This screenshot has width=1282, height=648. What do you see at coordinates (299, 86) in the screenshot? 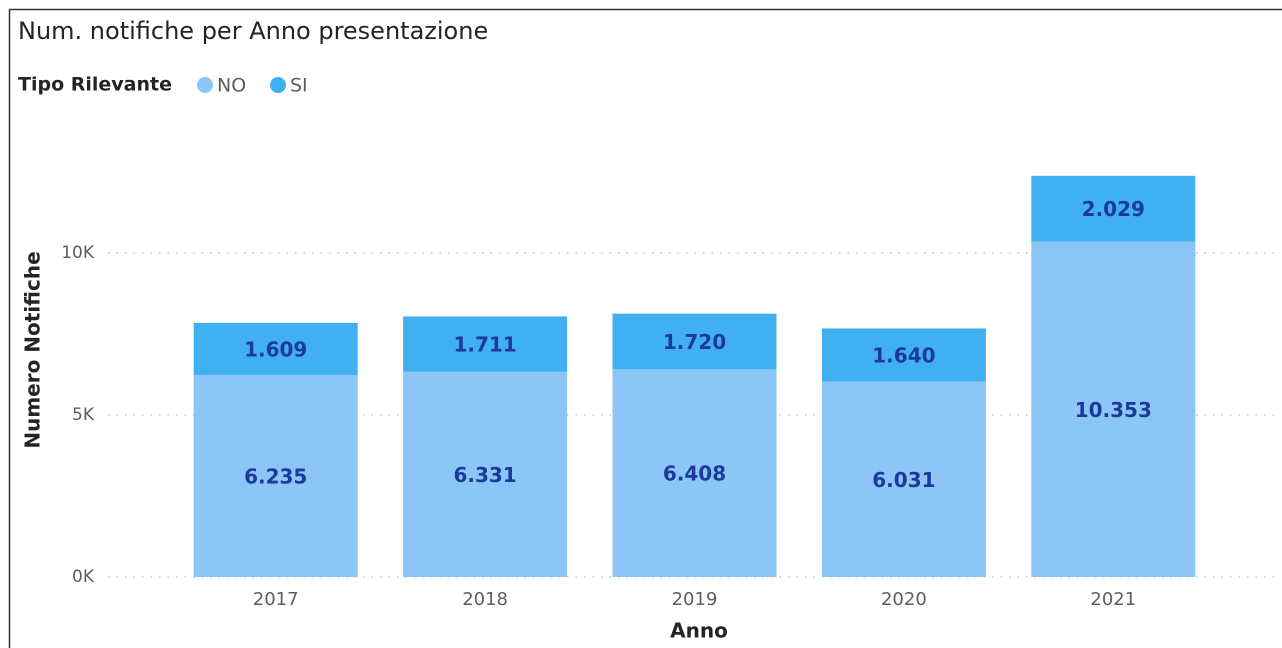
I see `legend-label: SI` at bounding box center [299, 86].